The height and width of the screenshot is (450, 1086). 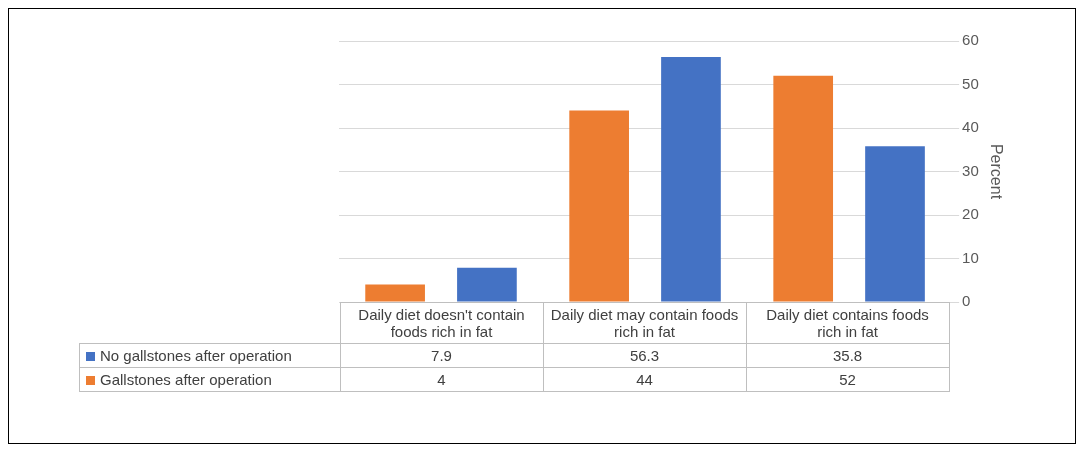 What do you see at coordinates (442, 323) in the screenshot?
I see `x-tick-label: Daily diet doesn't contain foods rich in fat` at bounding box center [442, 323].